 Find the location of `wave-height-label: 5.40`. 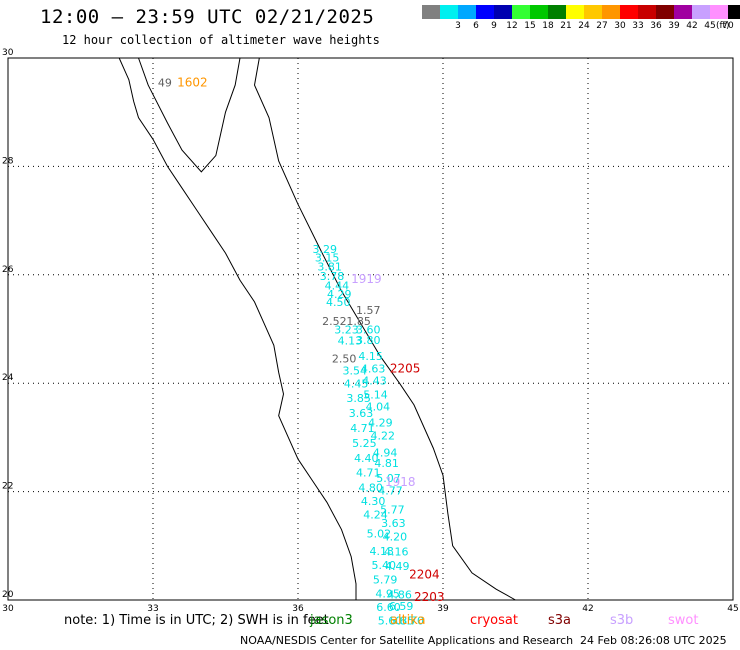

wave-height-label: 5.40 is located at coordinates (383, 565).